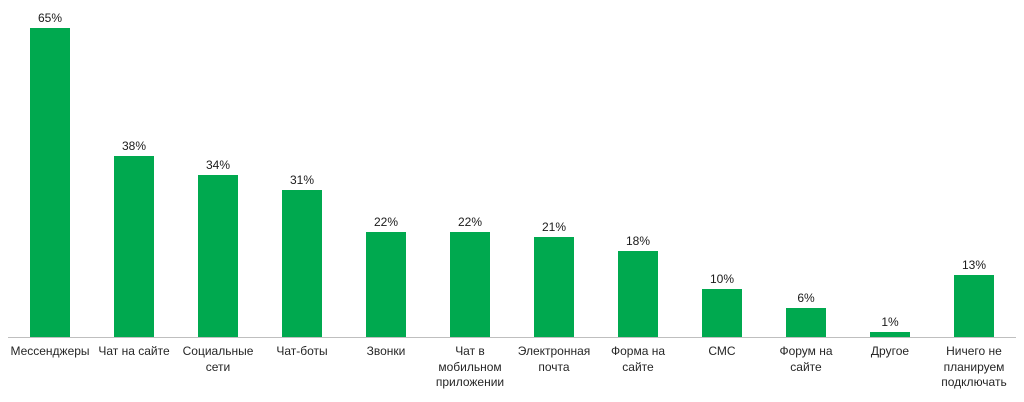 Image resolution: width=1024 pixels, height=402 pixels. I want to click on bar-value-label: 10%, so click(722, 279).